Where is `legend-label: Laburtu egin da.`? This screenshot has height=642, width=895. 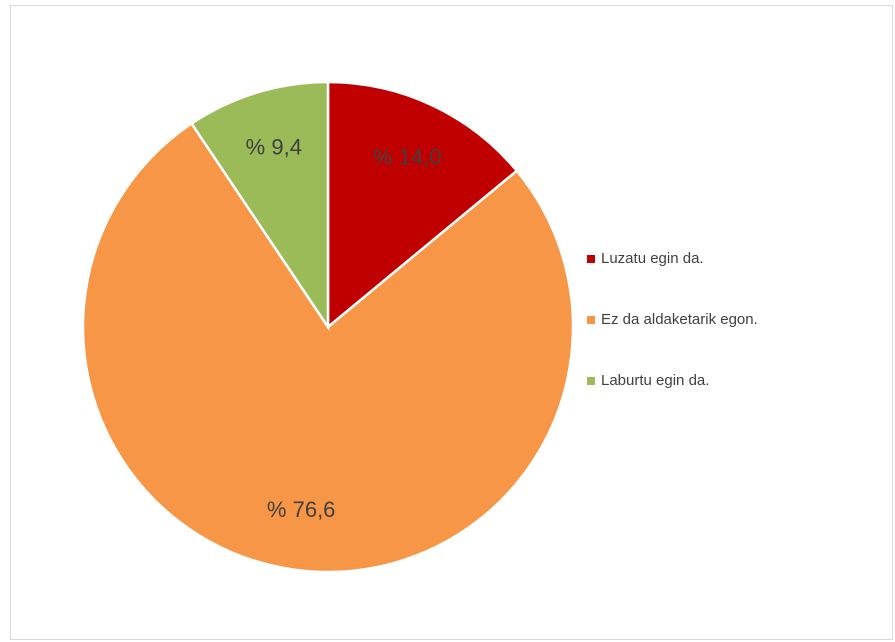 legend-label: Laburtu egin da. is located at coordinates (655, 380).